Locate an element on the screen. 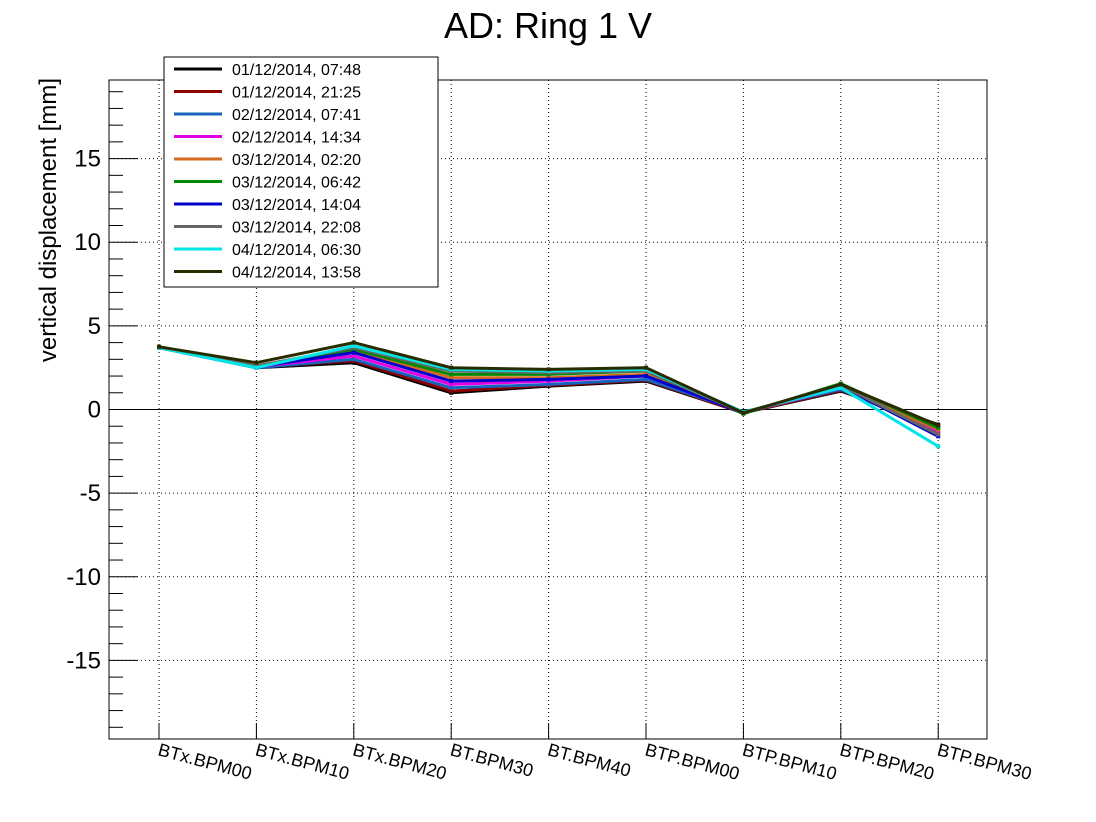 This screenshot has height=822, width=1096. legend-label: 03/12/2014, 02:20 is located at coordinates (296, 160).